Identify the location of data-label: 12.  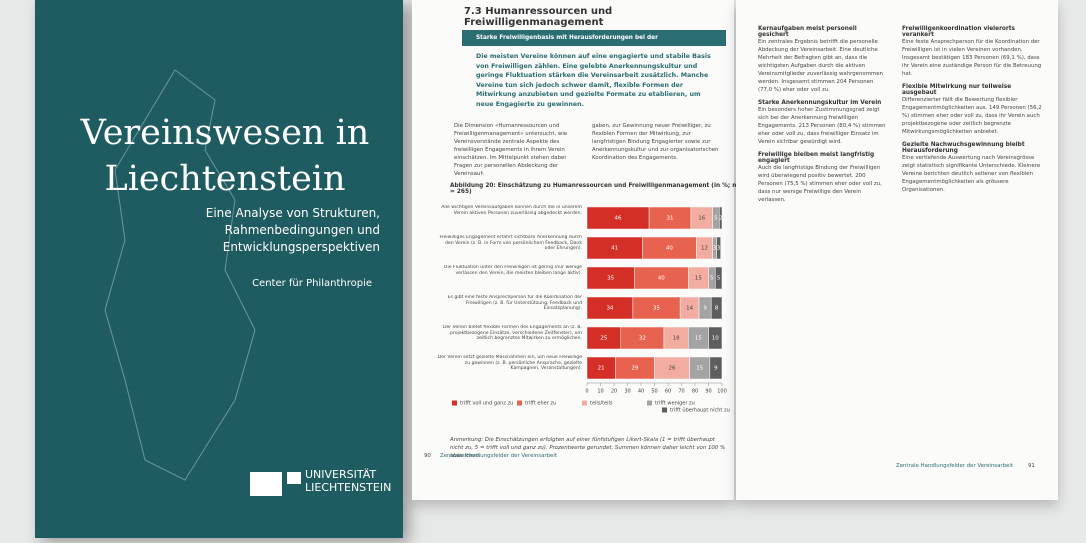
(704, 249).